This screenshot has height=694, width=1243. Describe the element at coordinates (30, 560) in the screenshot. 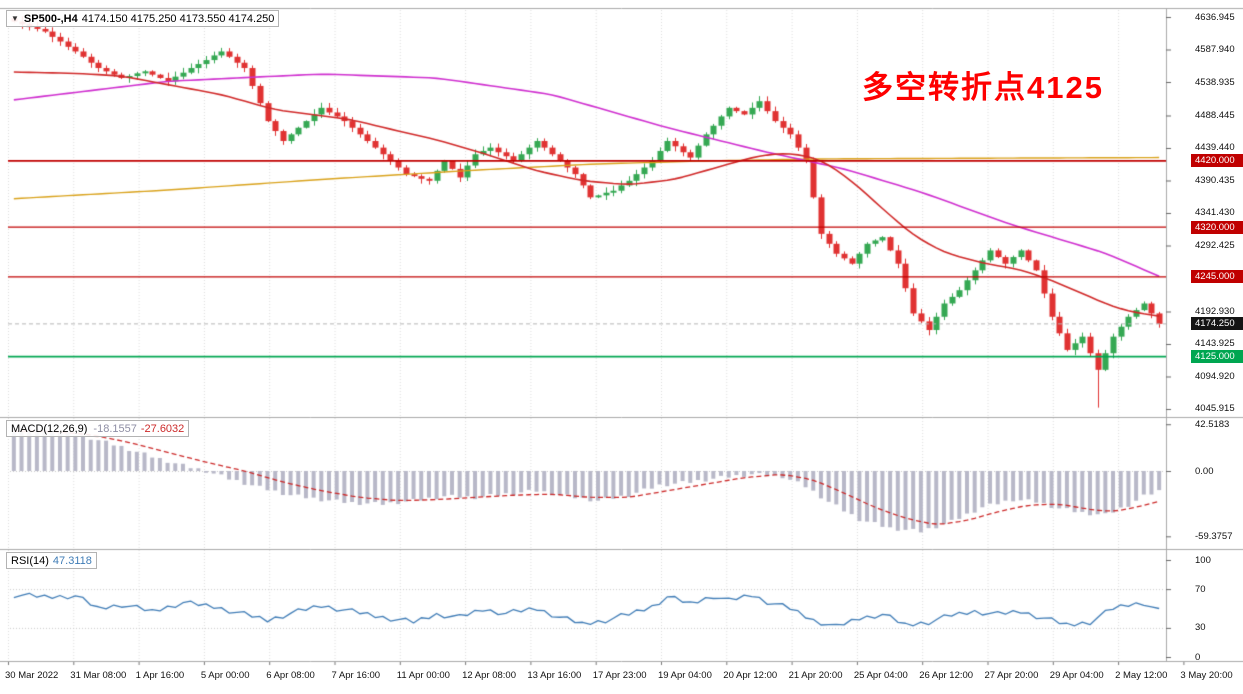

I see `rsi-name-label: RSI(14)` at that location.